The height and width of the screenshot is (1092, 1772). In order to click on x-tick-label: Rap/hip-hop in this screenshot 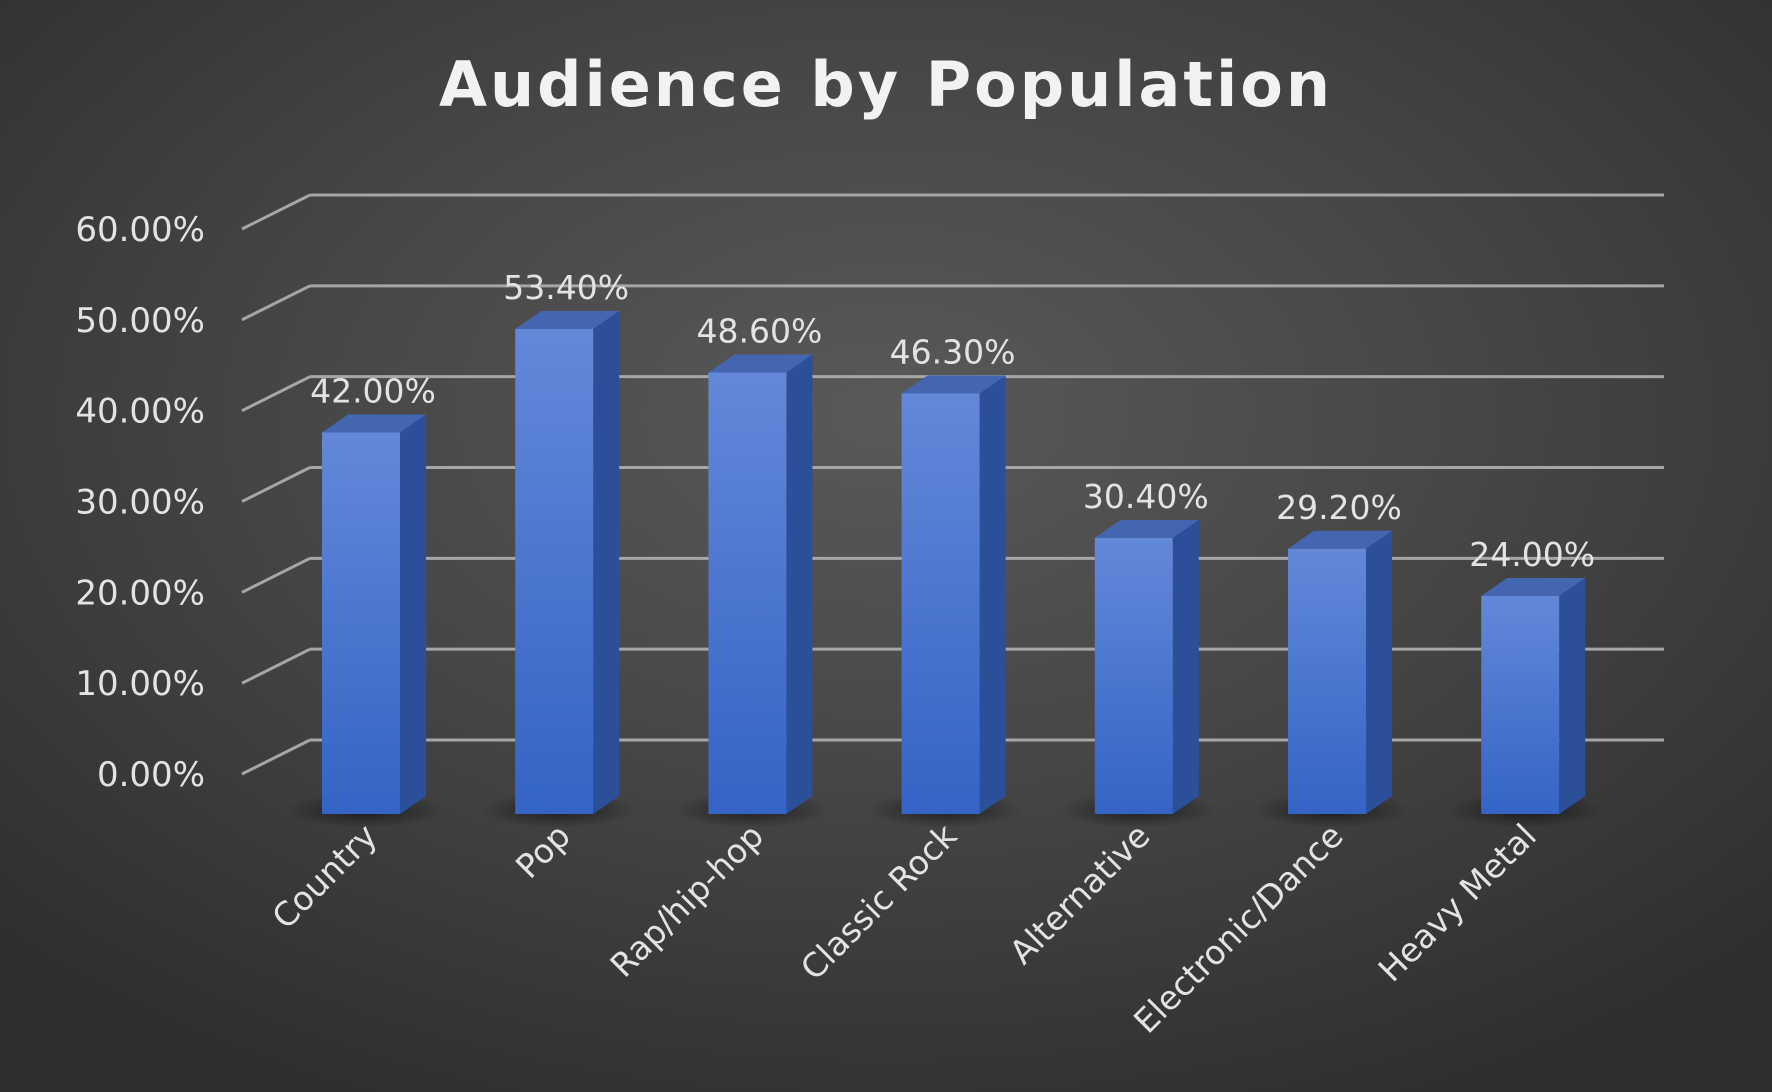, I will do `click(686, 900)`.